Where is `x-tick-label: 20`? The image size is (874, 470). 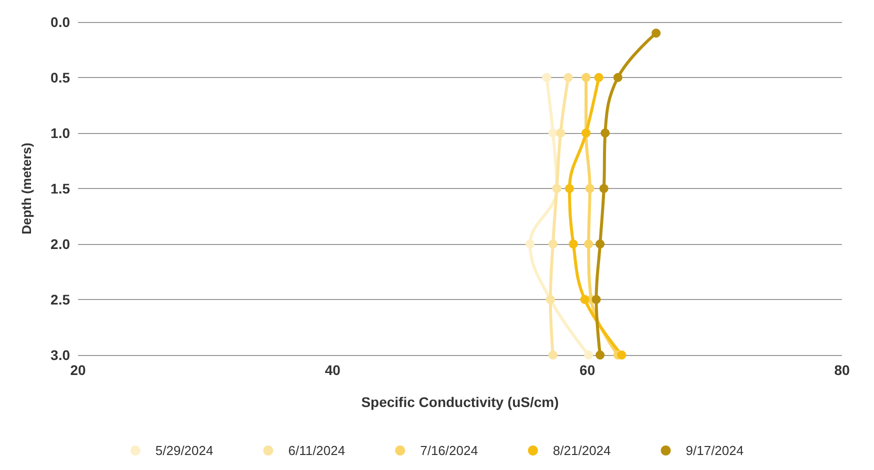
x-tick-label: 20 is located at coordinates (78, 370).